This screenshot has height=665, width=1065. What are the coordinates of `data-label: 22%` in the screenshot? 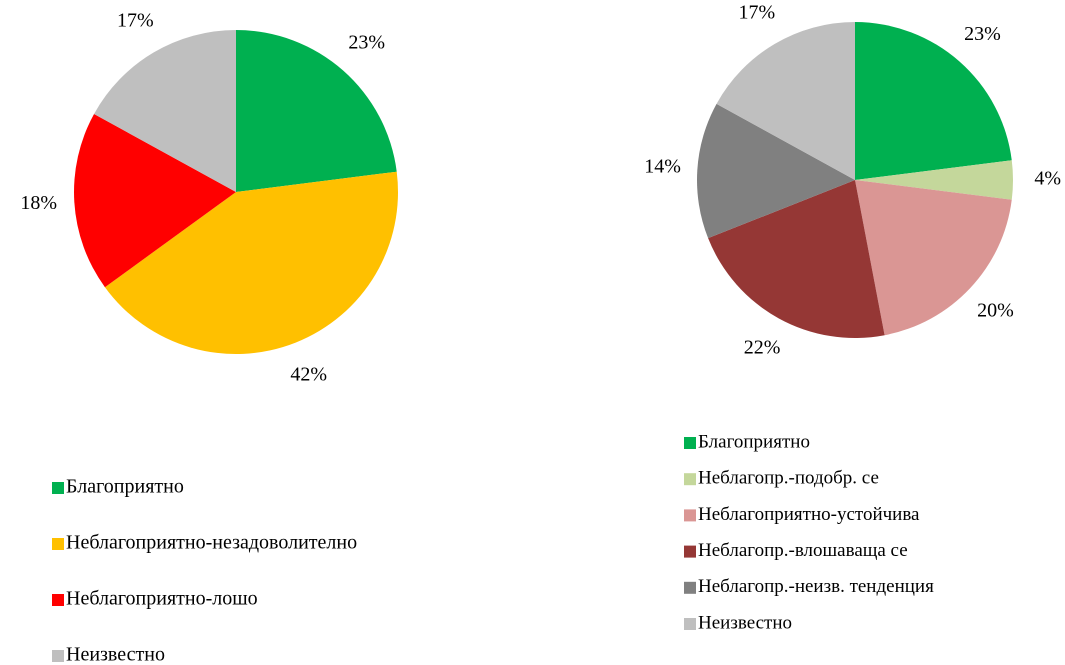 It's located at (762, 348).